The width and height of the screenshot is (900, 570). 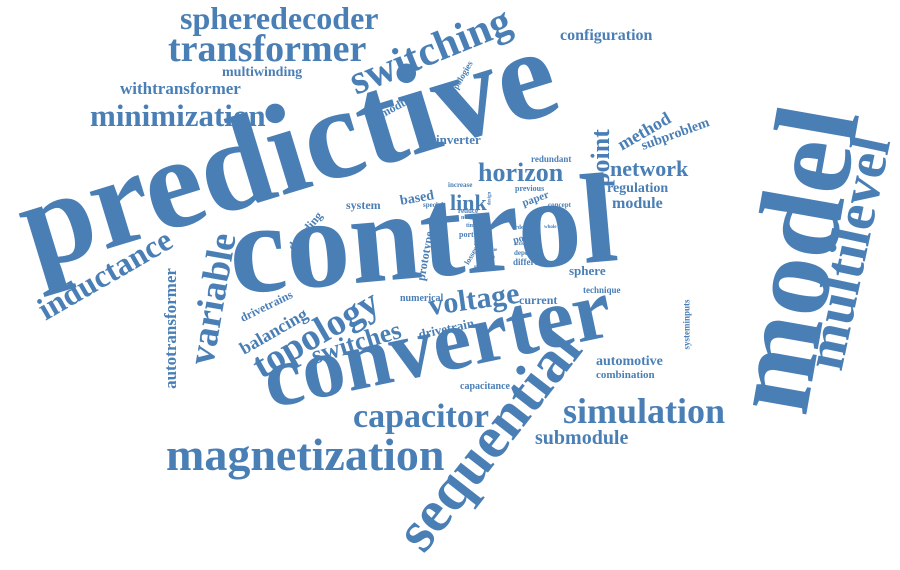 What do you see at coordinates (625, 375) in the screenshot?
I see `word-combination: combination` at bounding box center [625, 375].